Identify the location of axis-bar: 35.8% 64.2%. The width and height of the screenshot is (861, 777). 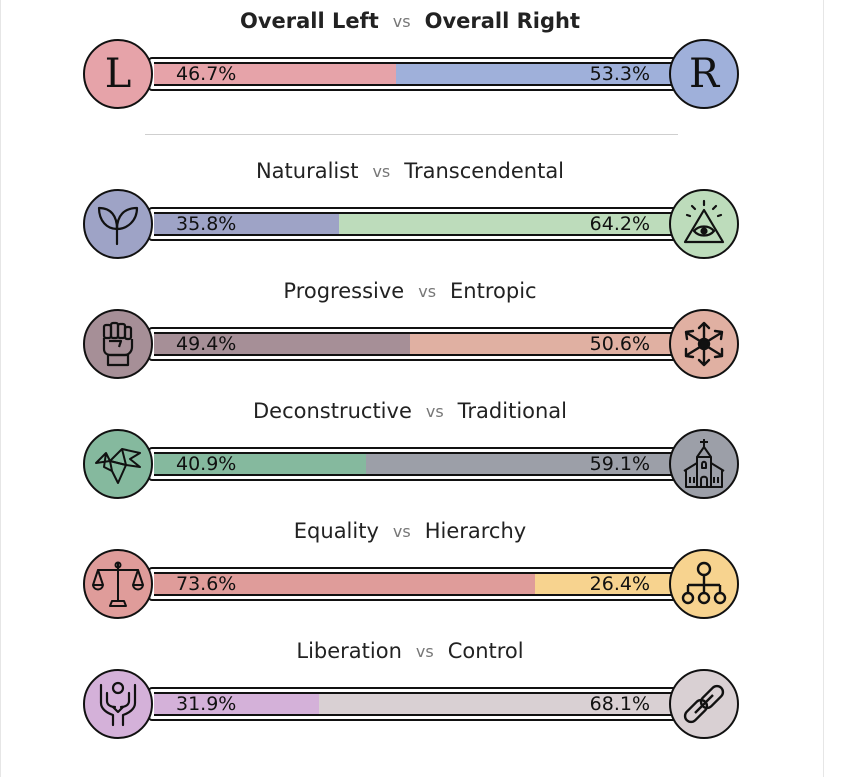
(413, 224).